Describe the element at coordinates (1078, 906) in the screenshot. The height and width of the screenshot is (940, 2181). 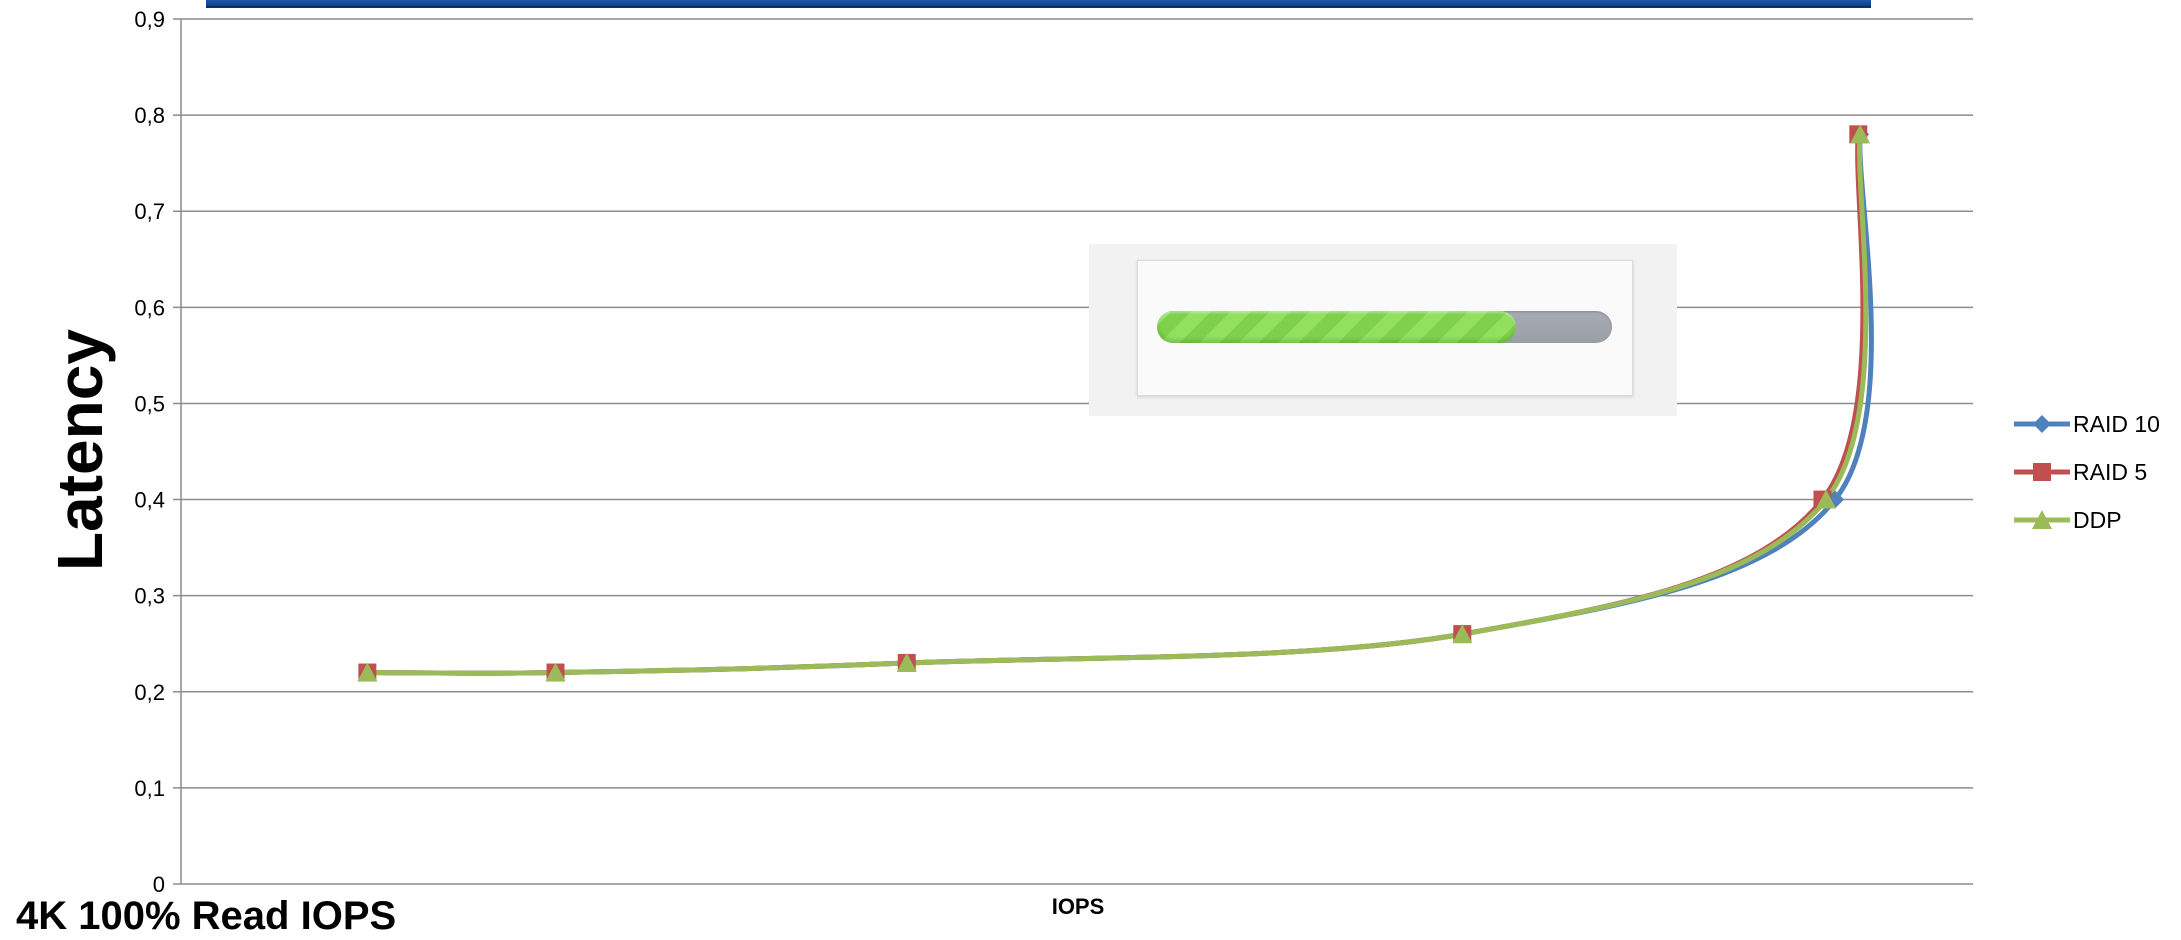
I see `x-axis-title: IOPS` at that location.